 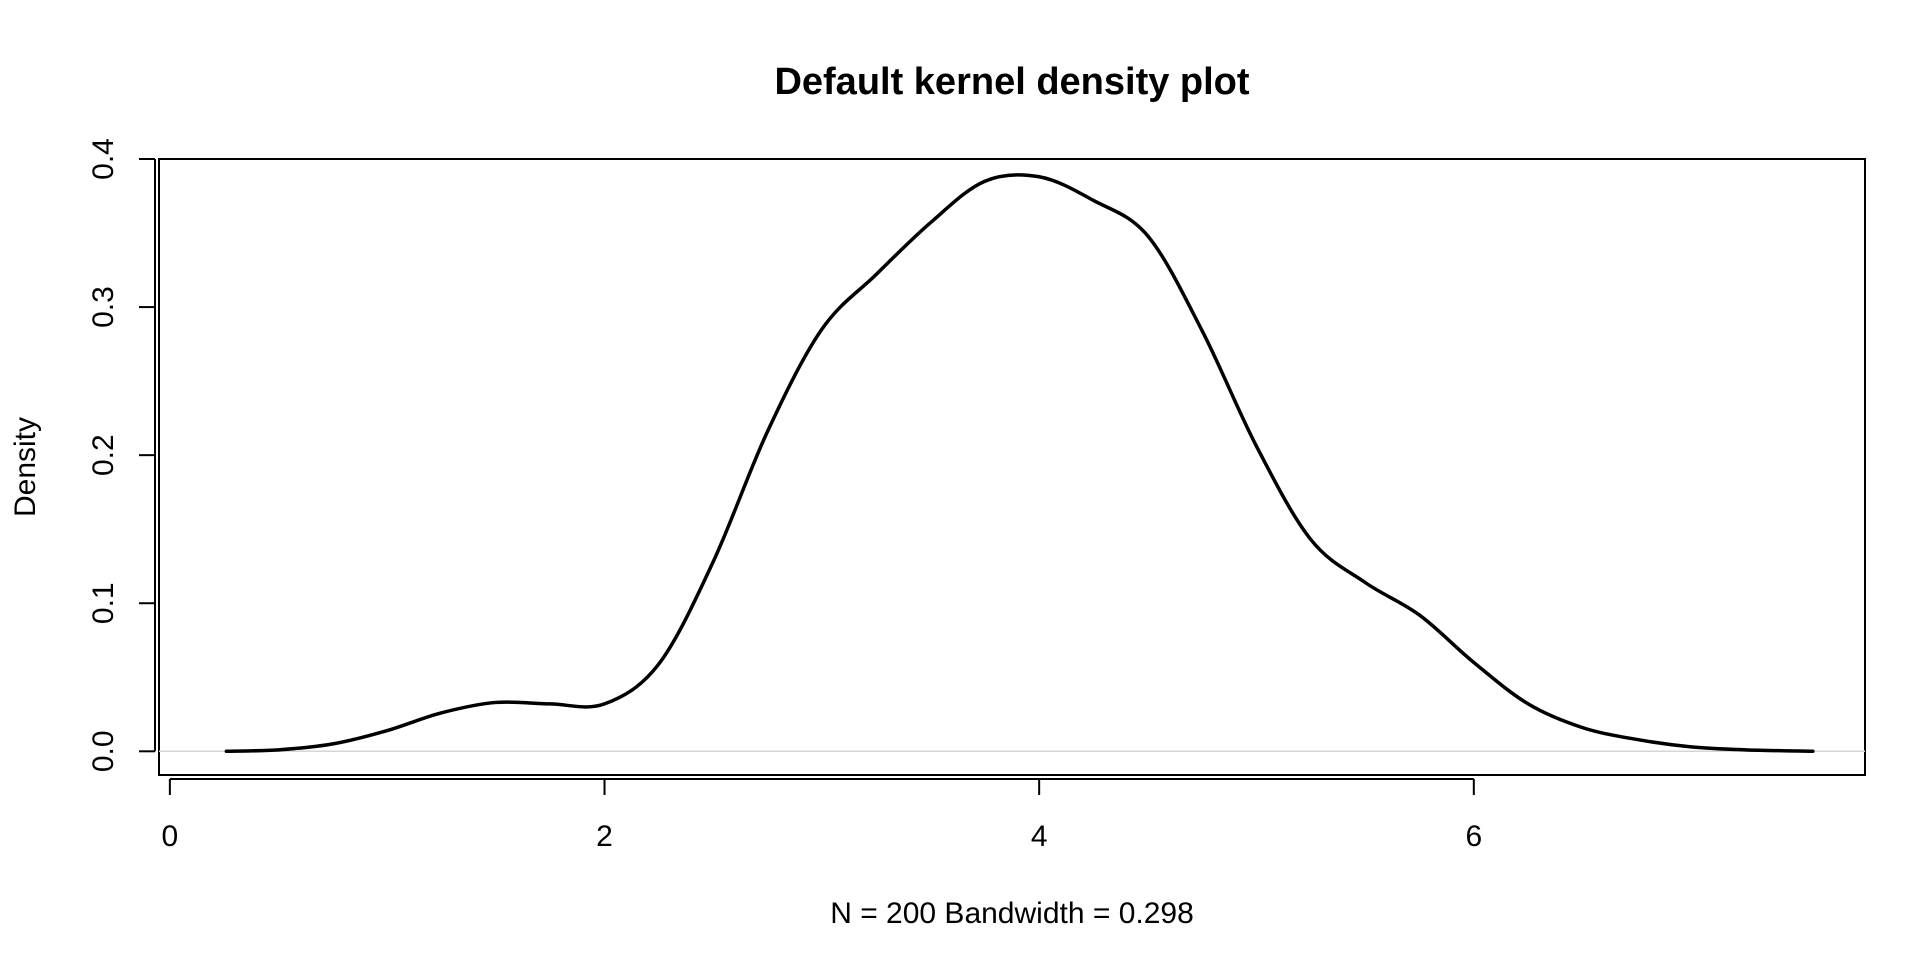 What do you see at coordinates (822, 815) in the screenshot?
I see `x-axis: 0 2 4 6` at bounding box center [822, 815].